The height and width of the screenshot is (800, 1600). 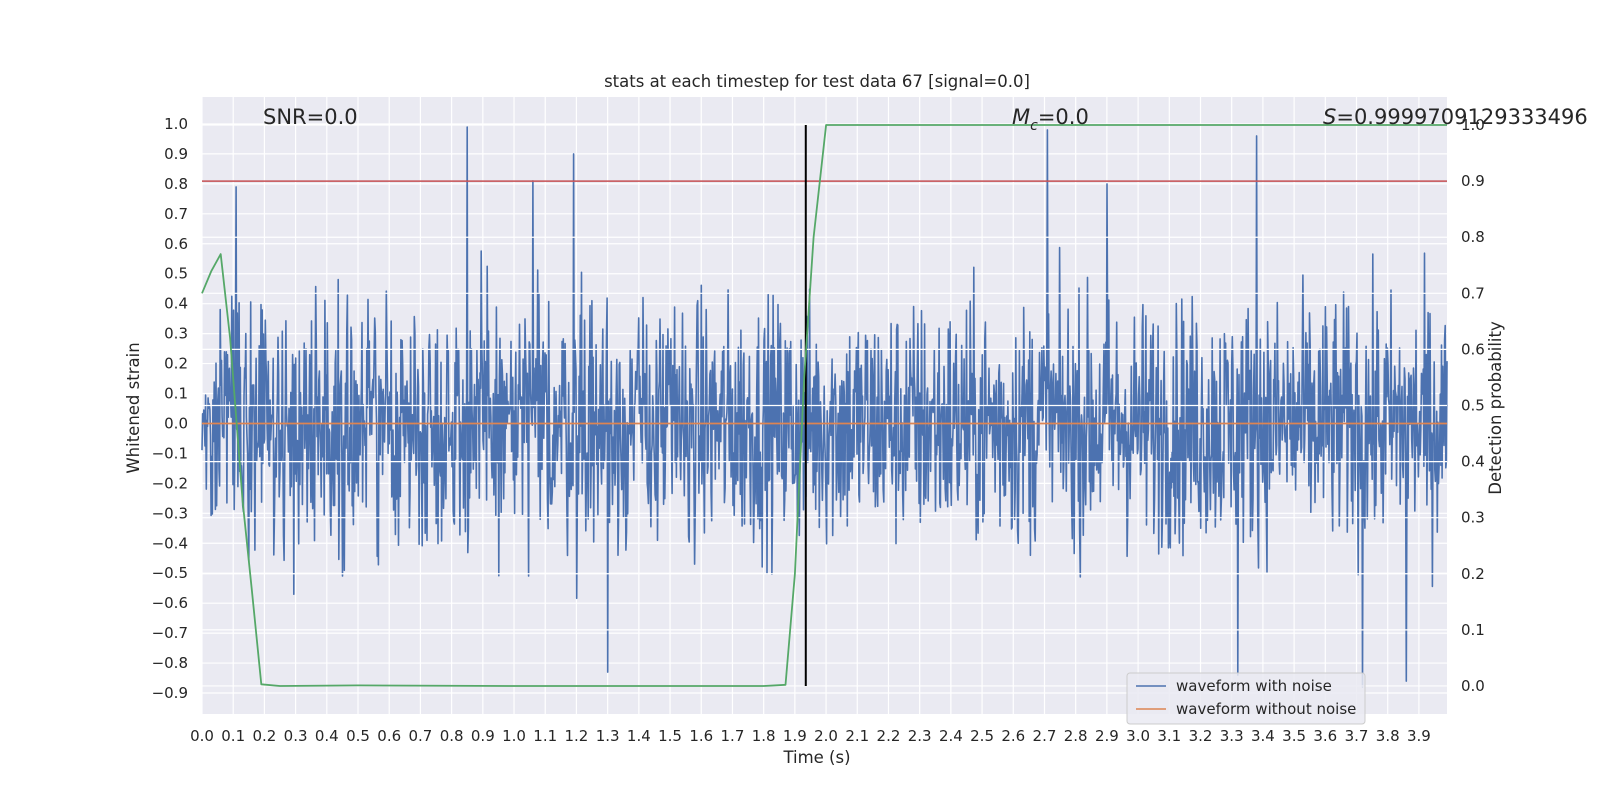 I want to click on x-tick-label: 1.6, so click(x=701, y=736).